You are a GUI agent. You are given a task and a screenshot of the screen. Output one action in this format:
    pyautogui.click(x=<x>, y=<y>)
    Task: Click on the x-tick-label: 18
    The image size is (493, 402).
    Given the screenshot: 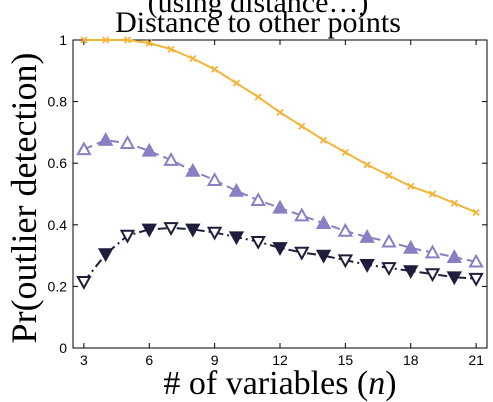 What is the action you would take?
    pyautogui.click(x=411, y=360)
    